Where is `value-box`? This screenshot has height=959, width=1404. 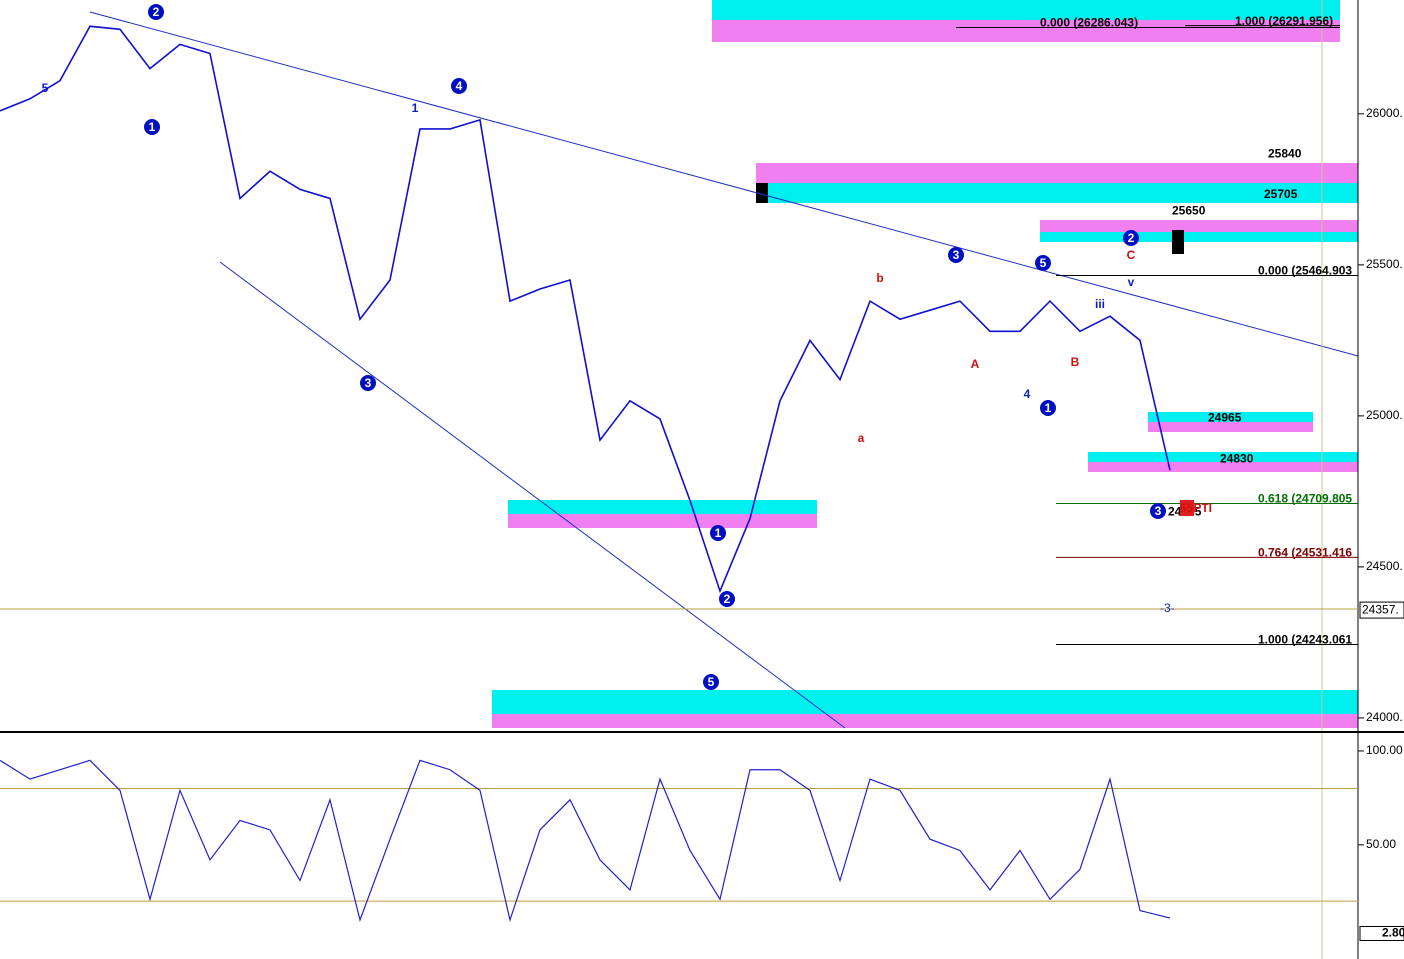
value-box is located at coordinates (1381, 933).